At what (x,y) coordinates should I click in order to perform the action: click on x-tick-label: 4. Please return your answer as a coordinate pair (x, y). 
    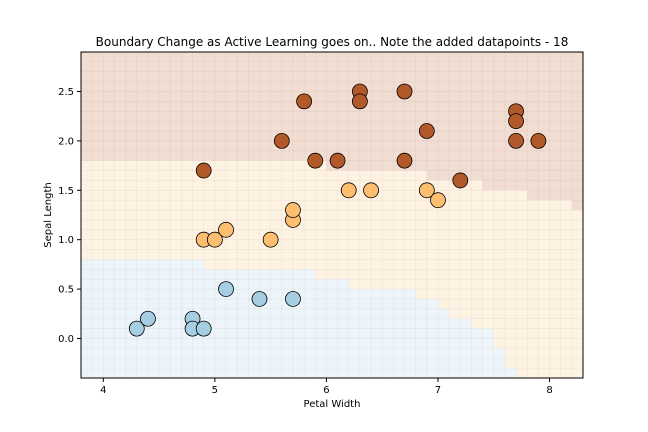
    Looking at the image, I should click on (103, 390).